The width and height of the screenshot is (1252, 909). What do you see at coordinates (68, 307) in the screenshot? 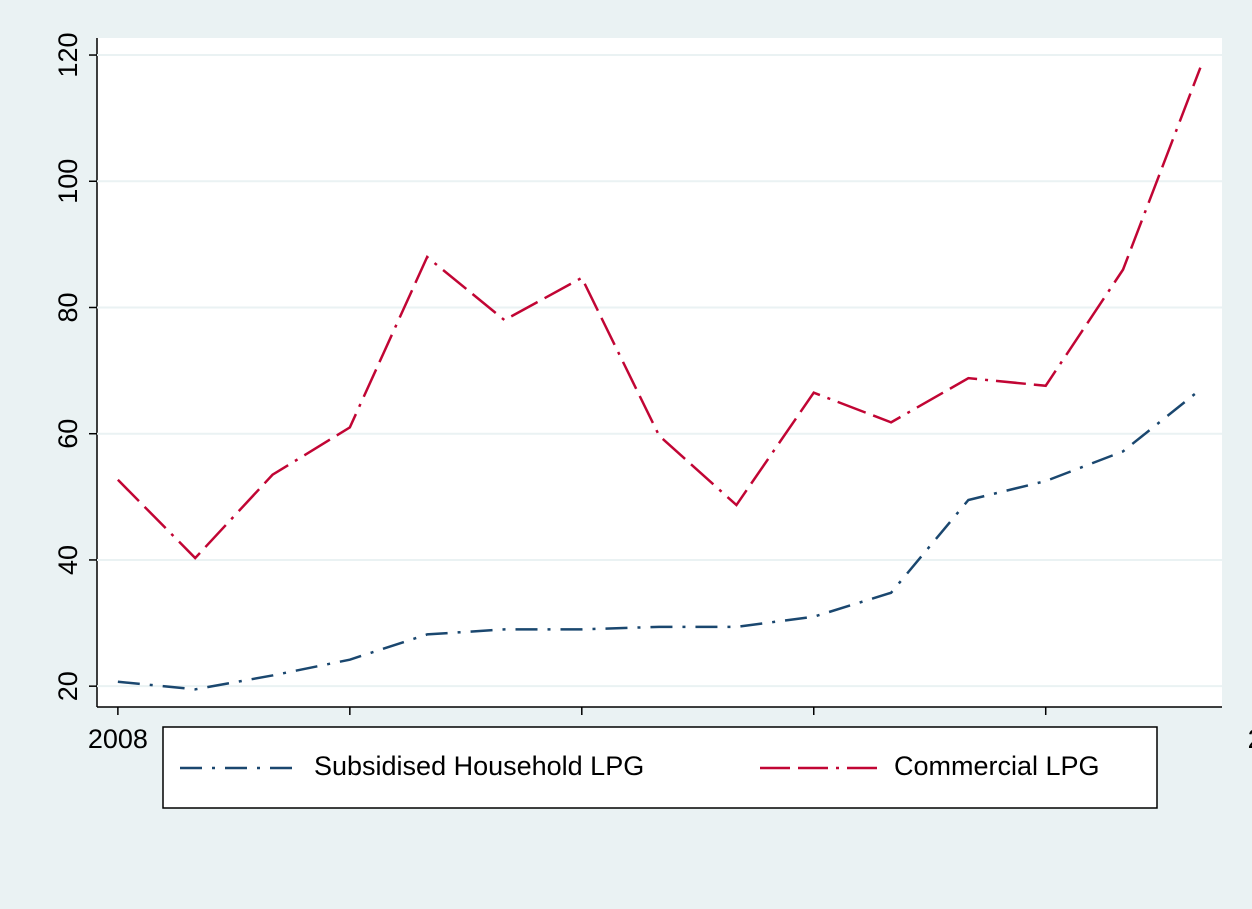
I see `y-tick-label: 80` at bounding box center [68, 307].